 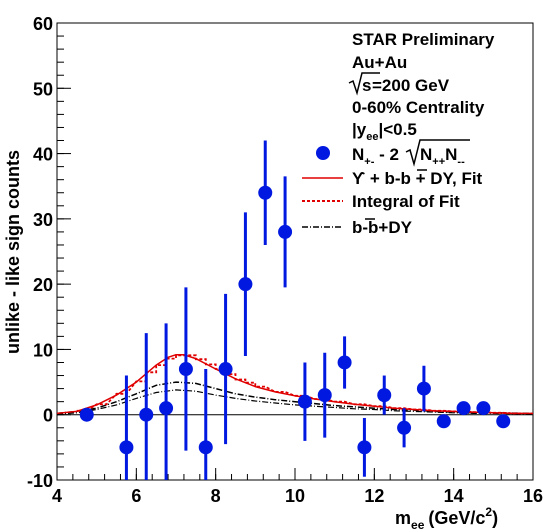 I want to click on legend-points-a-sub: +-, so click(x=369, y=162).